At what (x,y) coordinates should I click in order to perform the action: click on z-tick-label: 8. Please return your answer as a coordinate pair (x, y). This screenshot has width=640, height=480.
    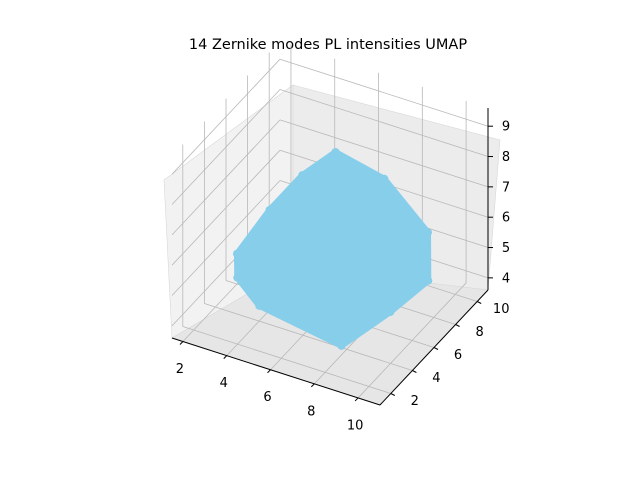
    Looking at the image, I should click on (506, 157).